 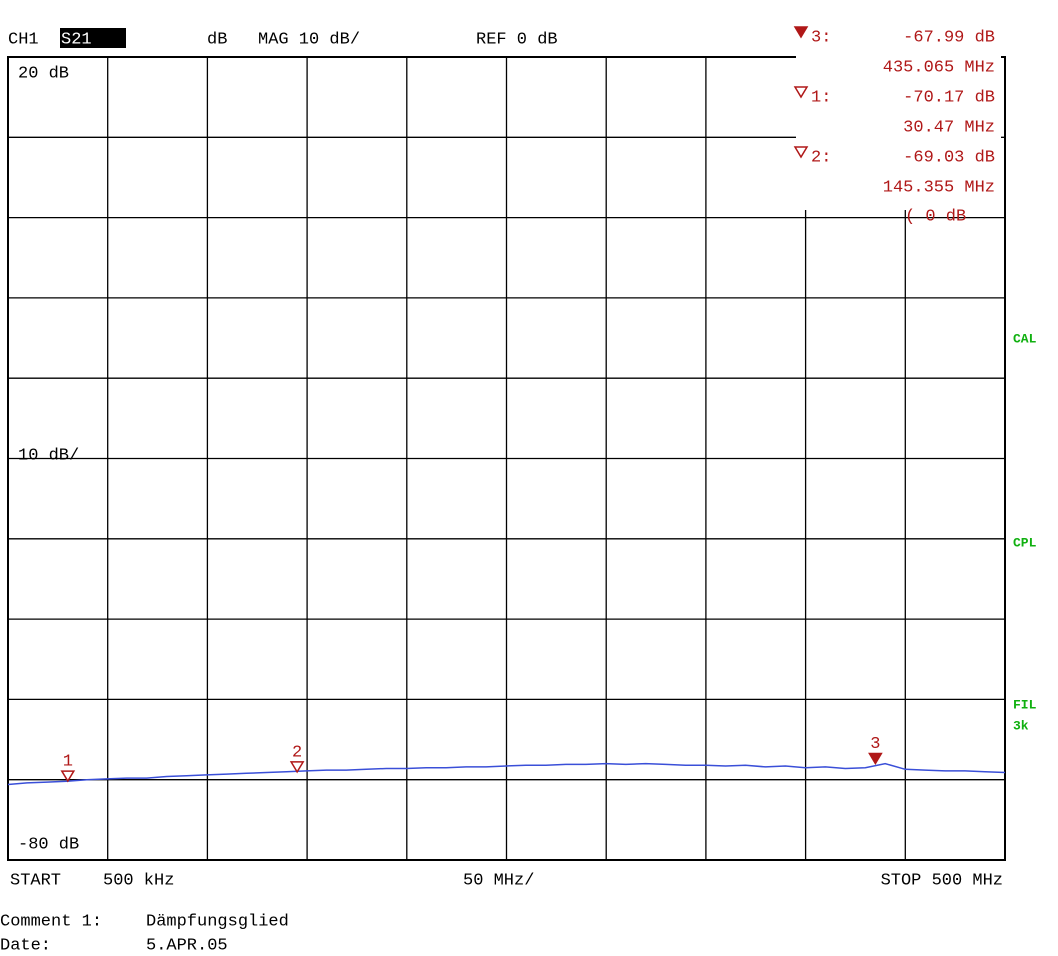 What do you see at coordinates (821, 37) in the screenshot?
I see `readout-name: 3:` at bounding box center [821, 37].